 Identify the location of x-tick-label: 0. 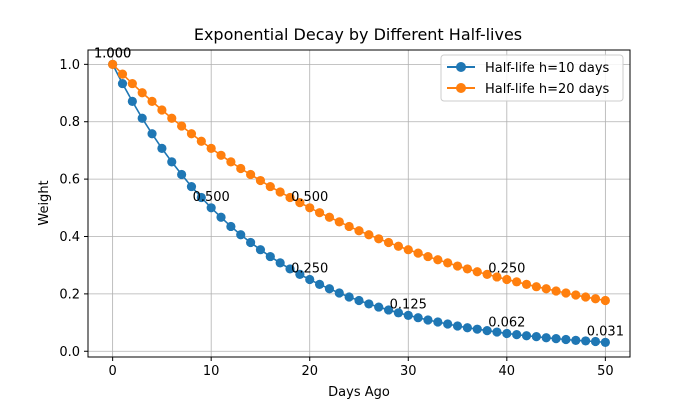
(112, 371).